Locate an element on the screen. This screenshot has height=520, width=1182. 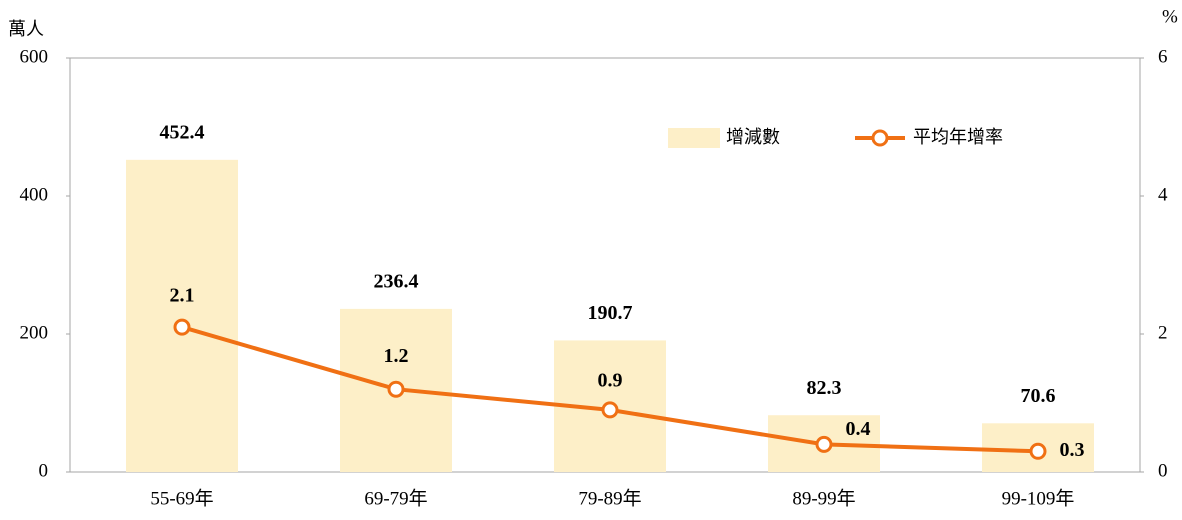
y-tick-label: 400 is located at coordinates (34, 194).